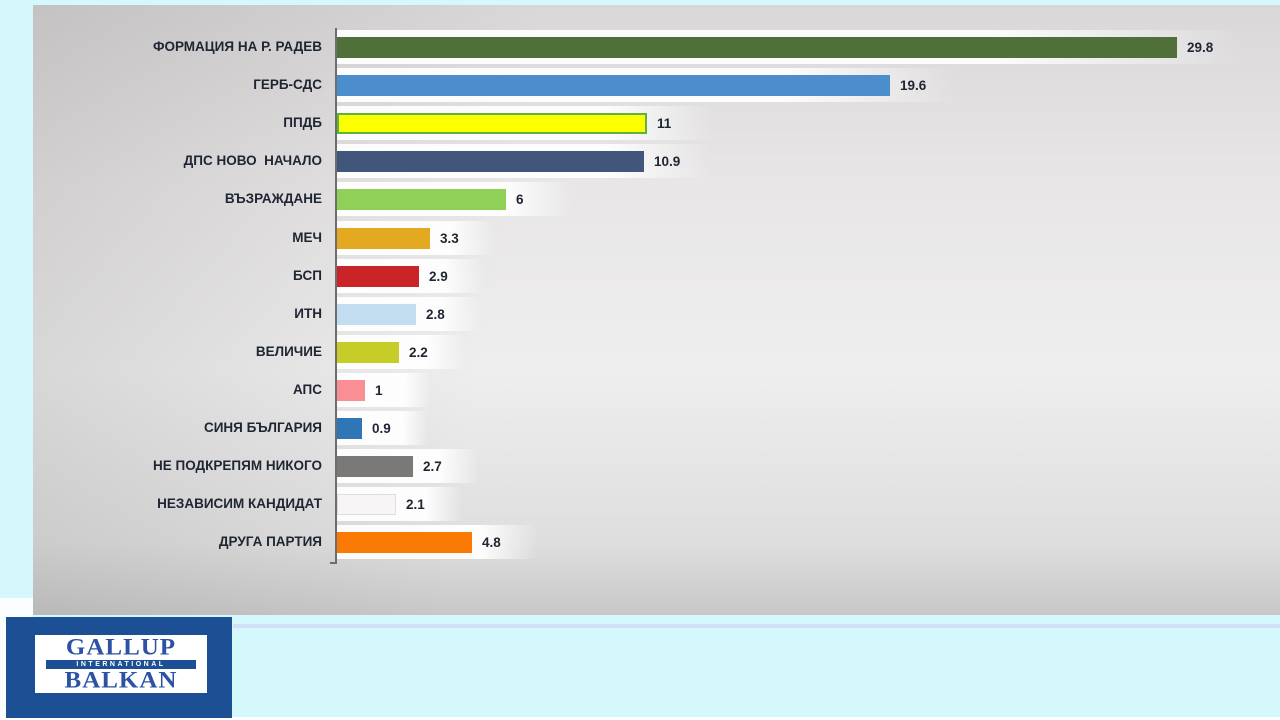  What do you see at coordinates (307, 237) in the screenshot?
I see `category-label: МЕЧ` at bounding box center [307, 237].